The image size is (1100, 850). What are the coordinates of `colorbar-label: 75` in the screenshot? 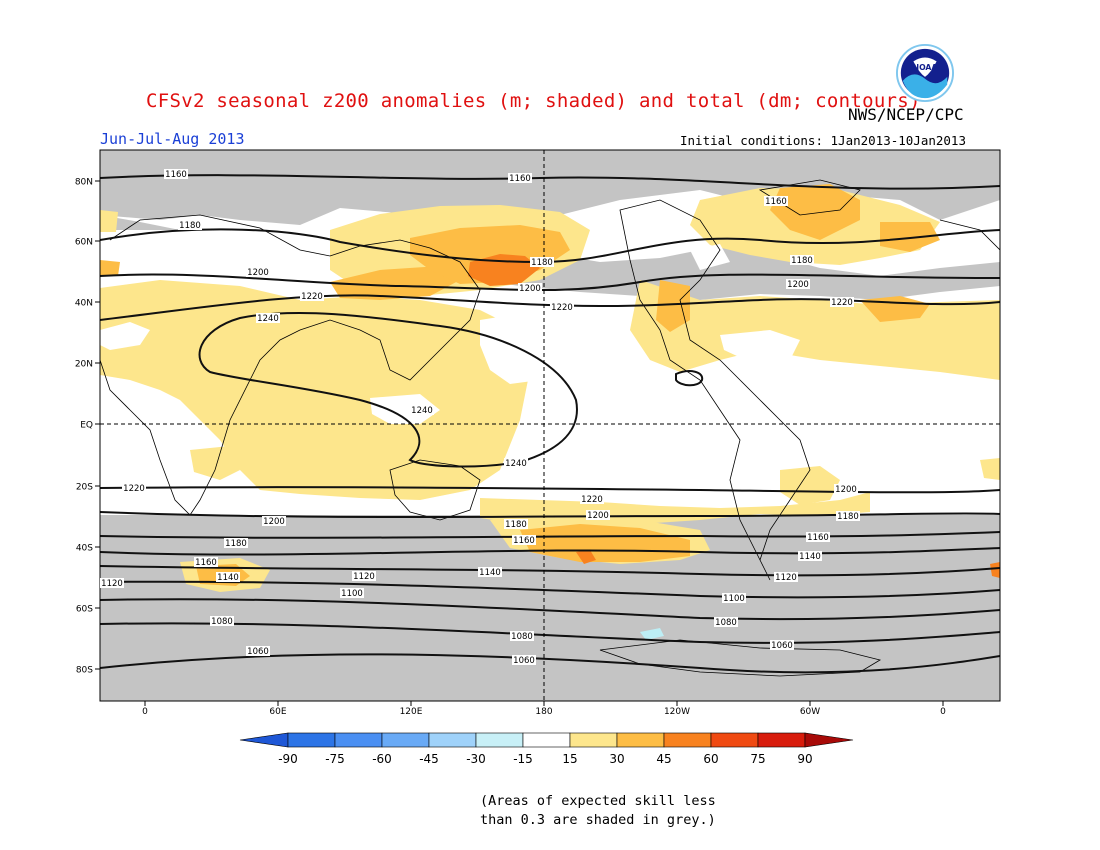 It's located at (757, 759).